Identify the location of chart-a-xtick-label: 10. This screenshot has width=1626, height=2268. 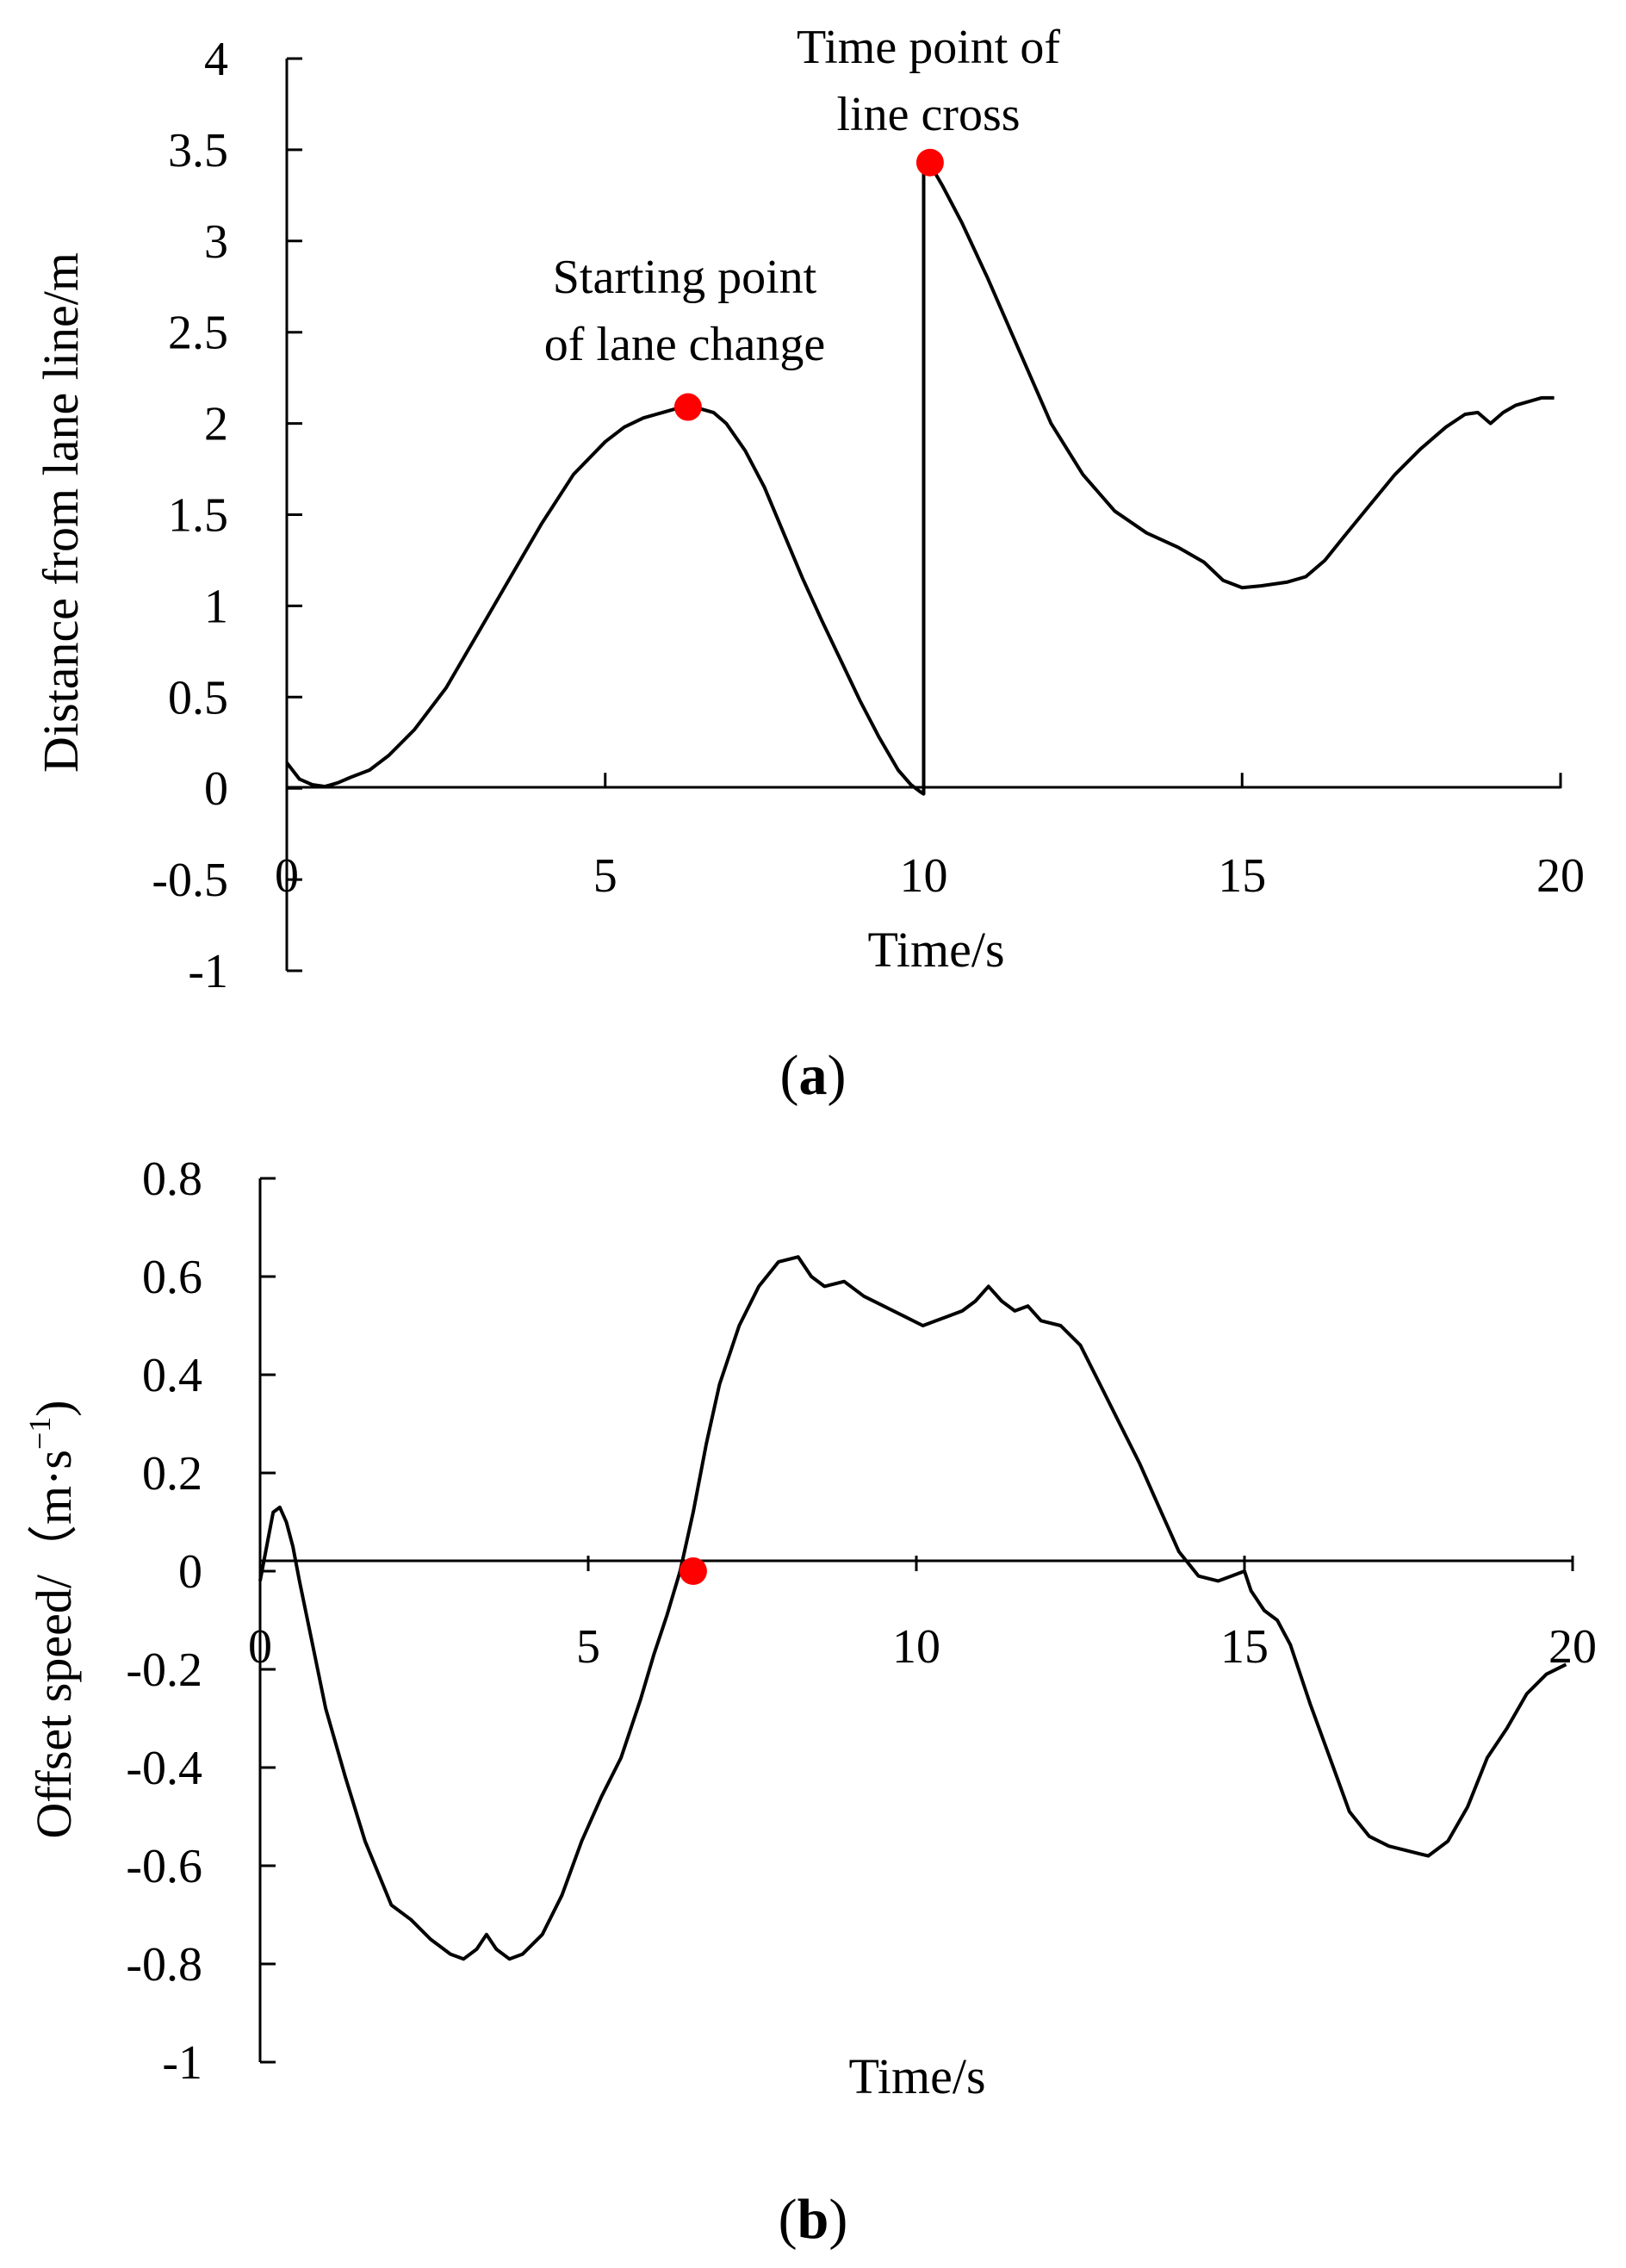
(924, 876).